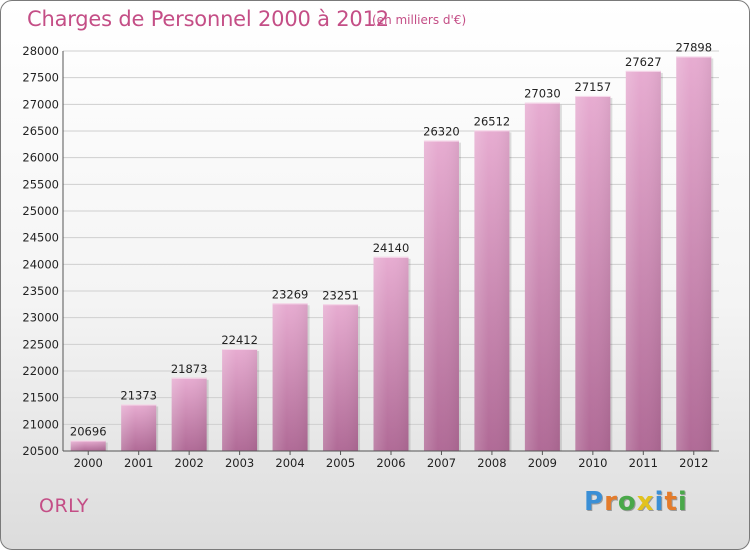  Describe the element at coordinates (491, 463) in the screenshot. I see `x-tick-label: 2008` at that location.